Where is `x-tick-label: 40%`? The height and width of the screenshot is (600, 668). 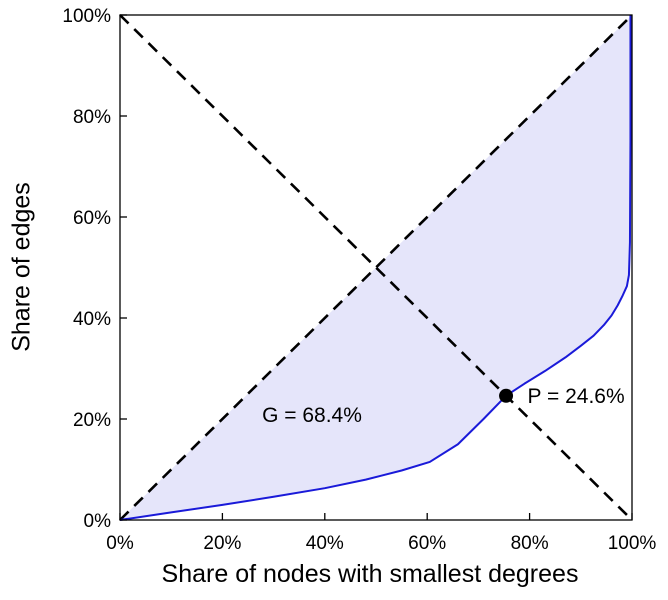 x-tick-label: 40% is located at coordinates (325, 543).